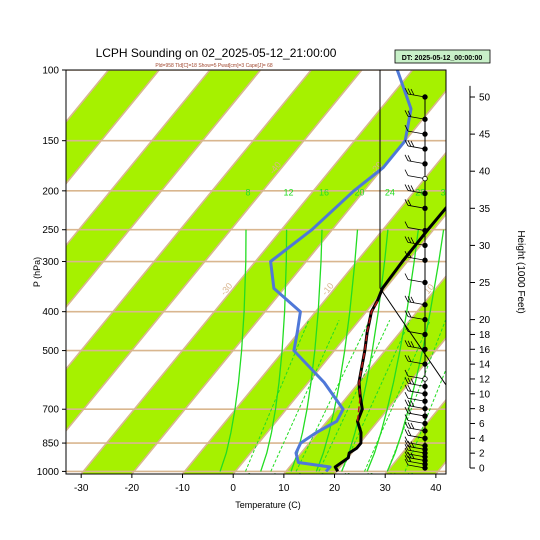 This screenshot has height=540, width=540. I want to click on pressure-tick-label: 700, so click(50, 410).